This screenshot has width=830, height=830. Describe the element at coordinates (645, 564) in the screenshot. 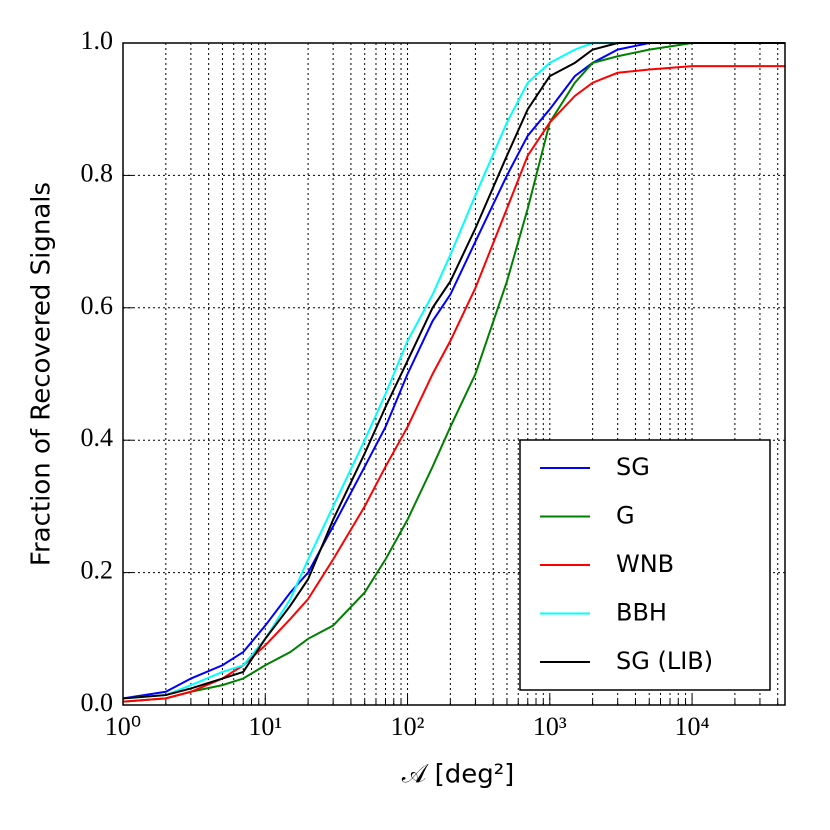

I see `legend-label: WNB` at that location.